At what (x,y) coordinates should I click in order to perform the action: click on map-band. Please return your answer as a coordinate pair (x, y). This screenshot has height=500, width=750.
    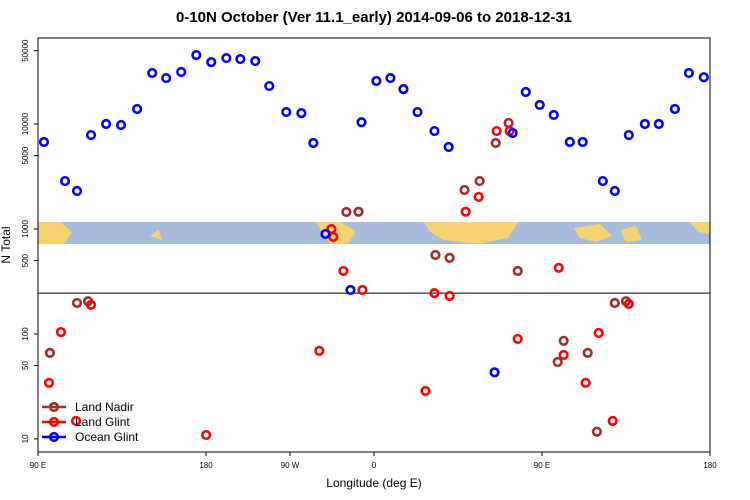
    Looking at the image, I should click on (374, 233).